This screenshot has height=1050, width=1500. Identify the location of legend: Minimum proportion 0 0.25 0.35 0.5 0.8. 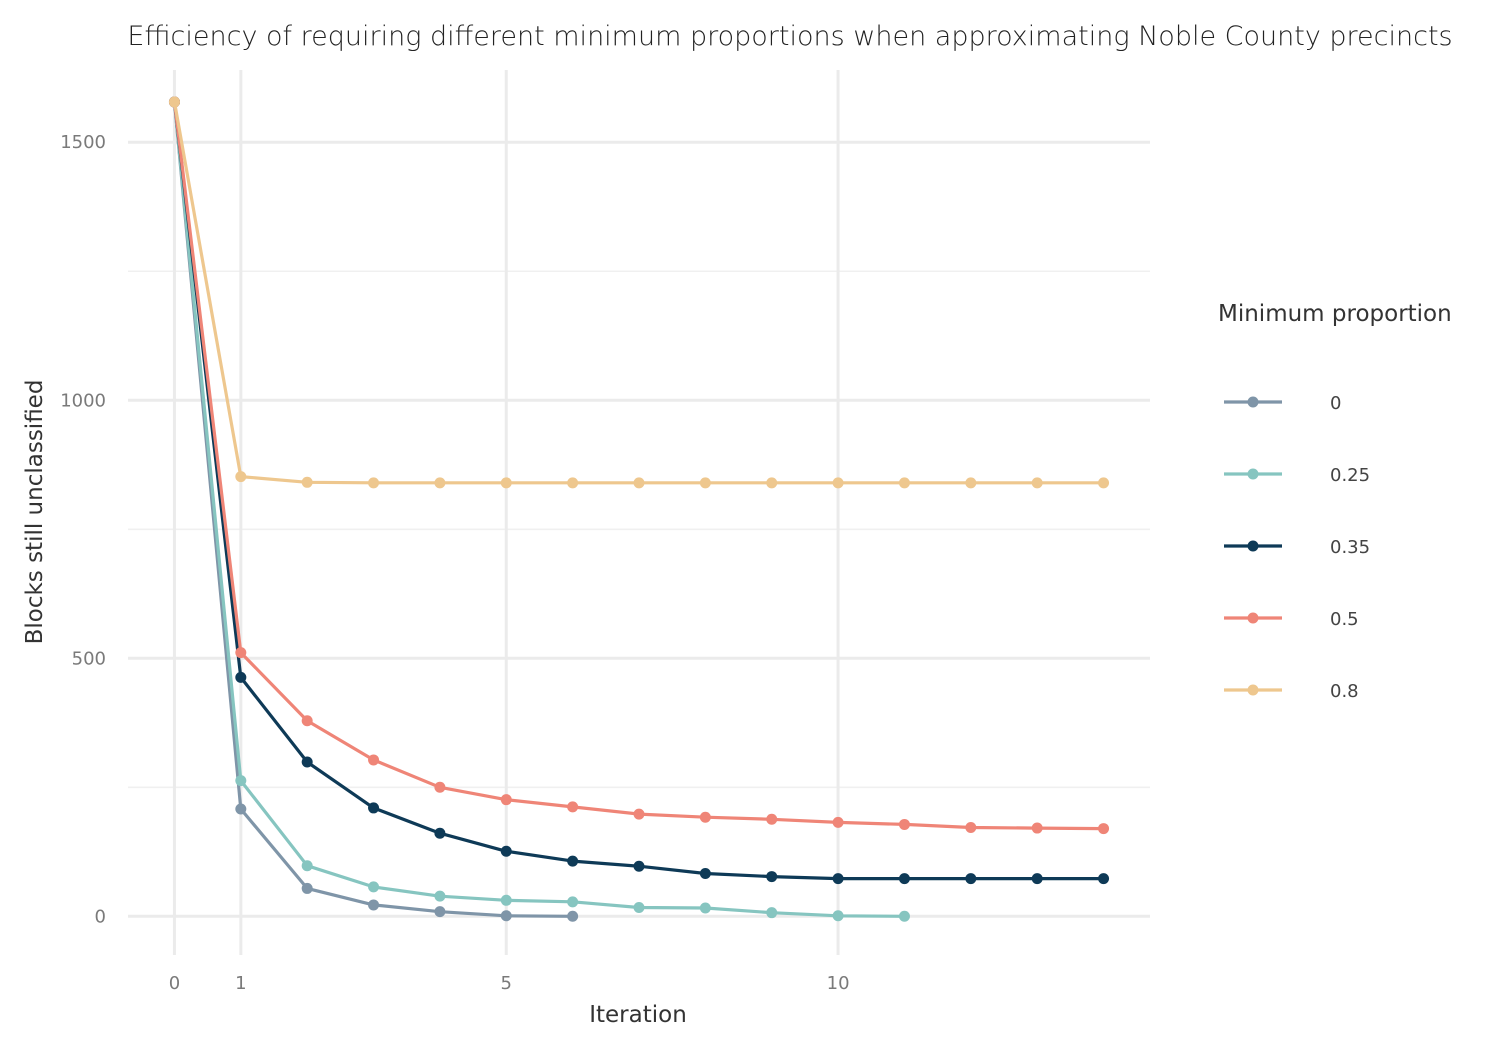
(1335, 501).